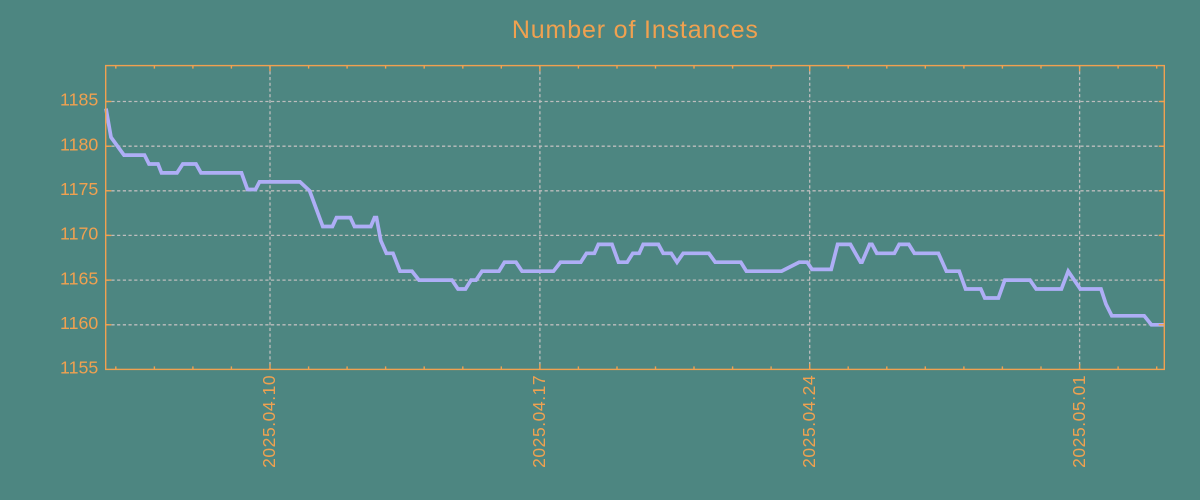 This screenshot has width=1200, height=500. I want to click on svg-text: 1165, so click(79, 278).